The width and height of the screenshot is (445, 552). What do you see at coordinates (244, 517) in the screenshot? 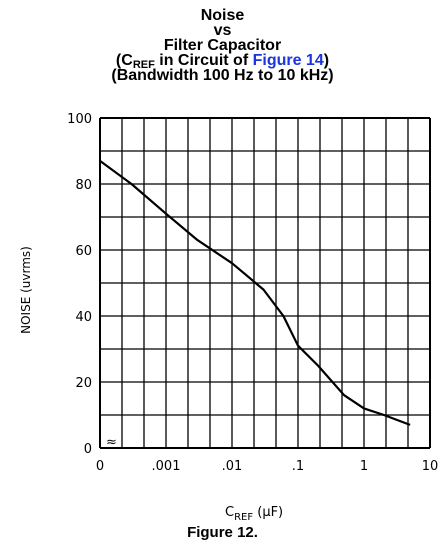
I see `x-axis-label-sub: REF` at bounding box center [244, 517].